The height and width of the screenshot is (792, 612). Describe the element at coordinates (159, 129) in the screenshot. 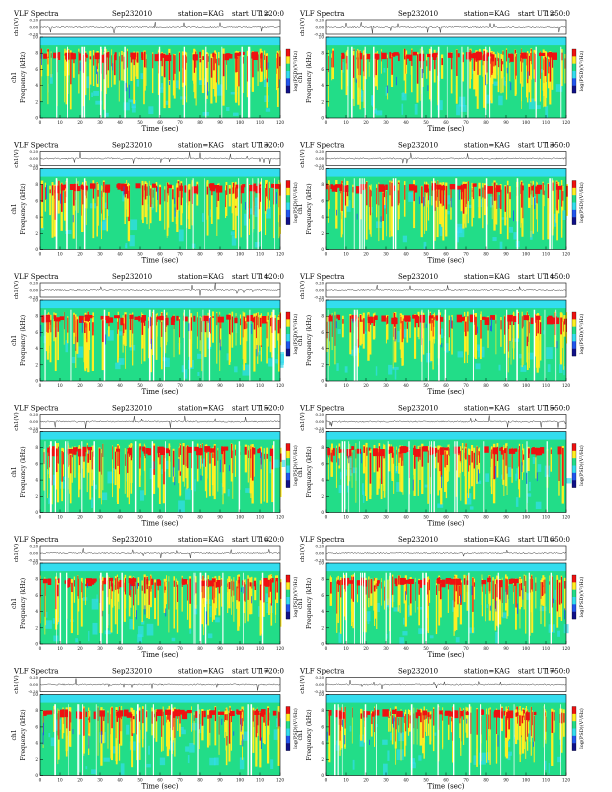

I see `time-axis-label: Time (sec)` at that location.